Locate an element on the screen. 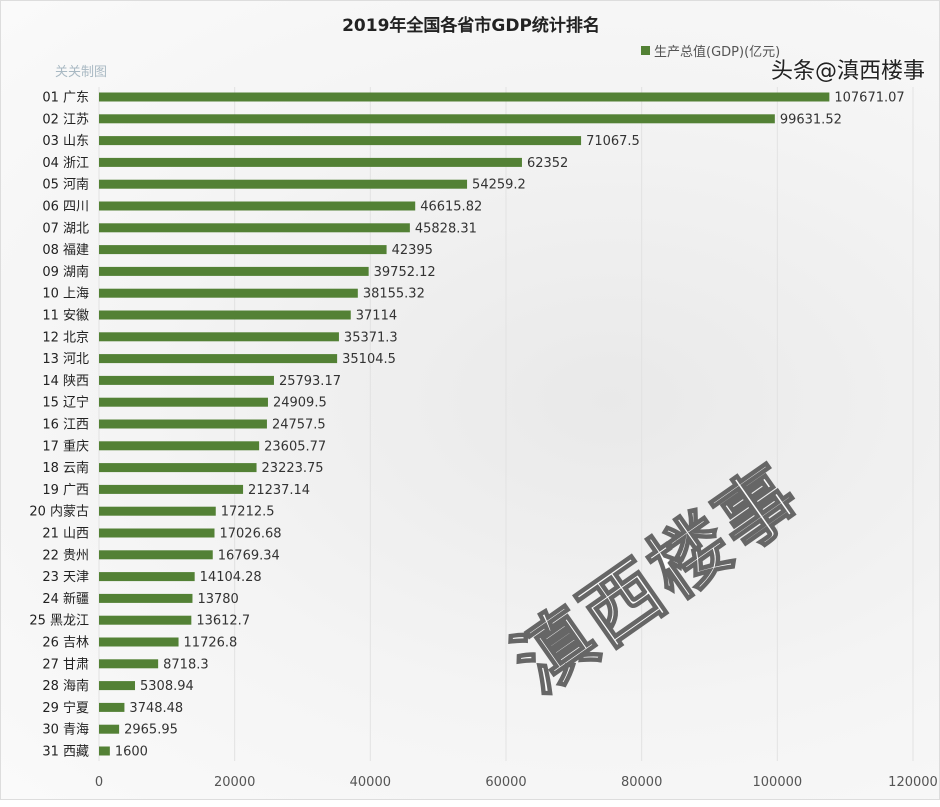  legend-swatch is located at coordinates (645, 50).